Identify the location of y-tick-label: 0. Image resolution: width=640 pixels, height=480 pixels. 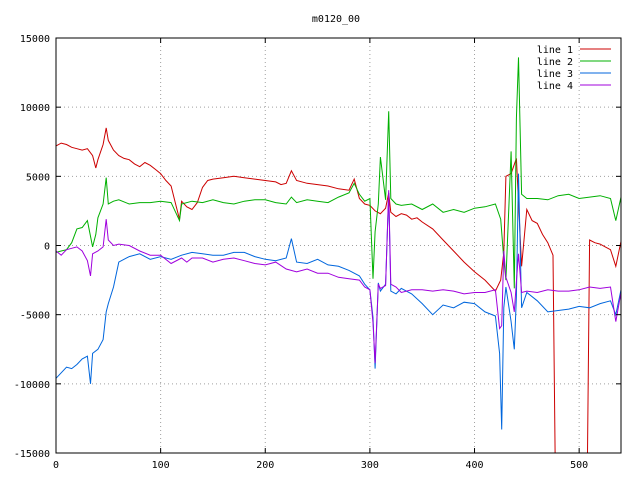
(47, 247).